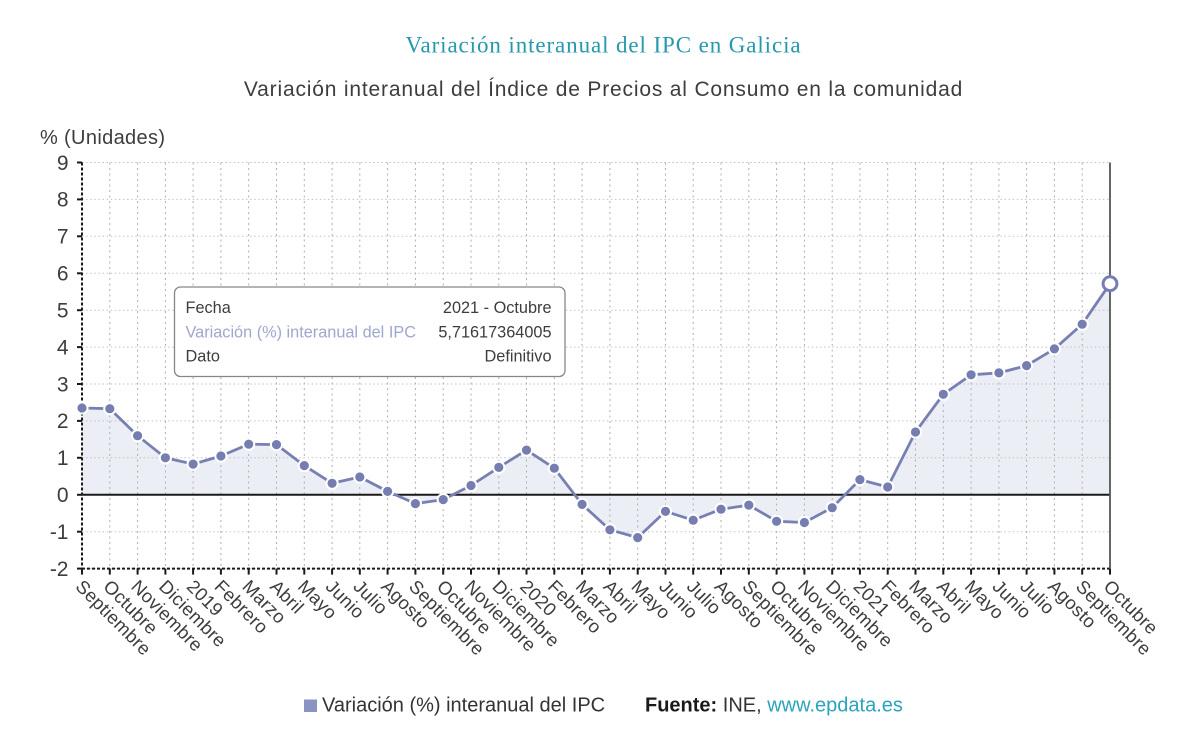 This screenshot has height=750, width=1200. Describe the element at coordinates (203, 357) in the screenshot. I see `svg-text: Dato` at that location.